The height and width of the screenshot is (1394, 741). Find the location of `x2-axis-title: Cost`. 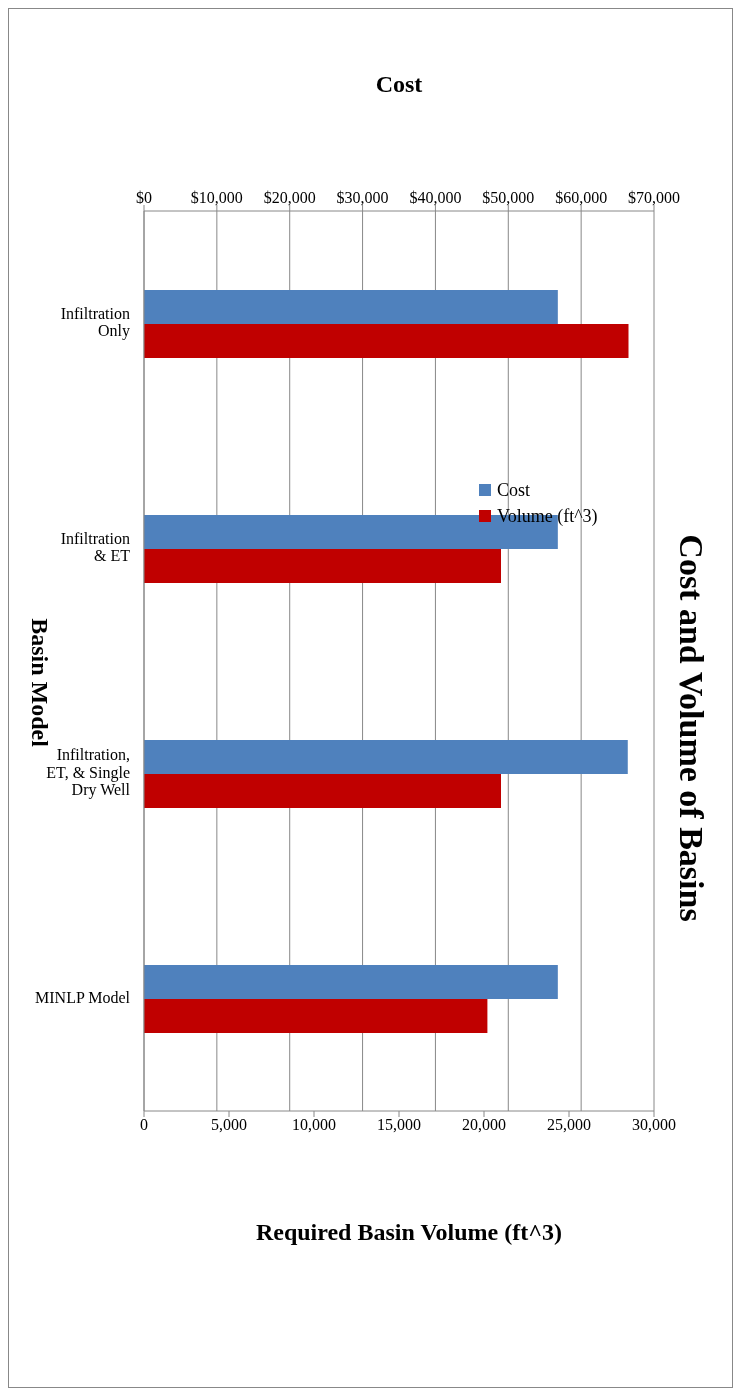

x2-axis-title: Cost is located at coordinates (399, 84).